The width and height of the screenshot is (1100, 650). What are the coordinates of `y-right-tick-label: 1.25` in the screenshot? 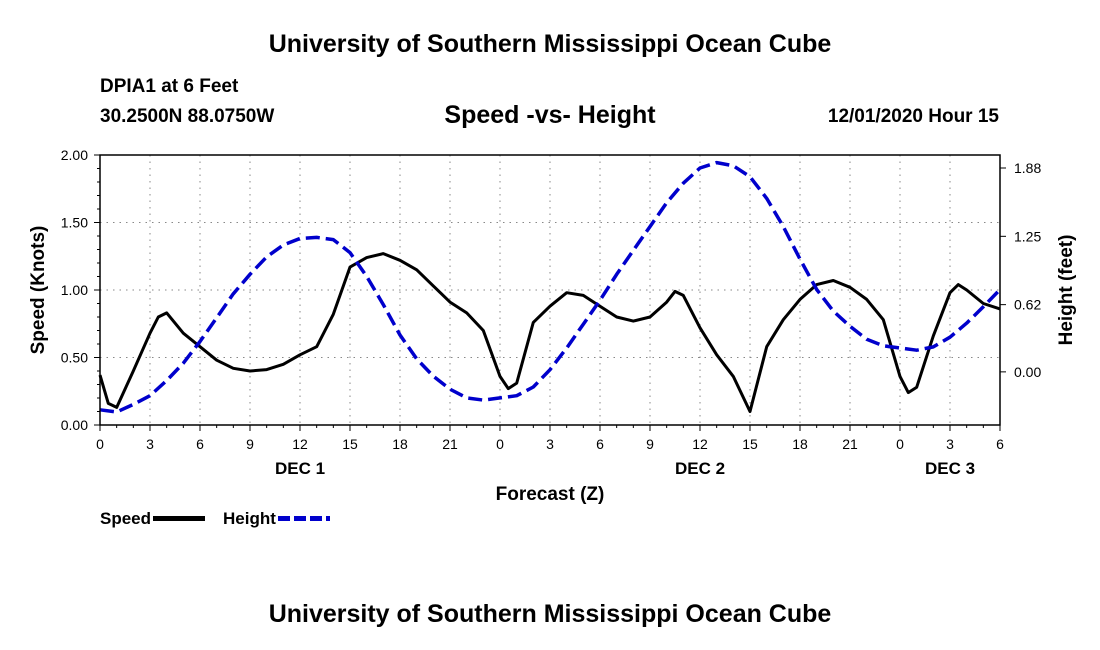 It's located at (1027, 236).